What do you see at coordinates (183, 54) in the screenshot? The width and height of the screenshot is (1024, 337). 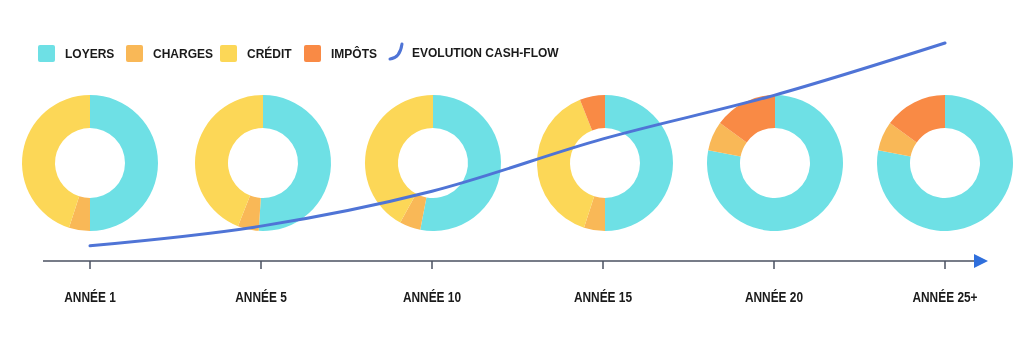 I see `legend-label: CHARGES` at bounding box center [183, 54].